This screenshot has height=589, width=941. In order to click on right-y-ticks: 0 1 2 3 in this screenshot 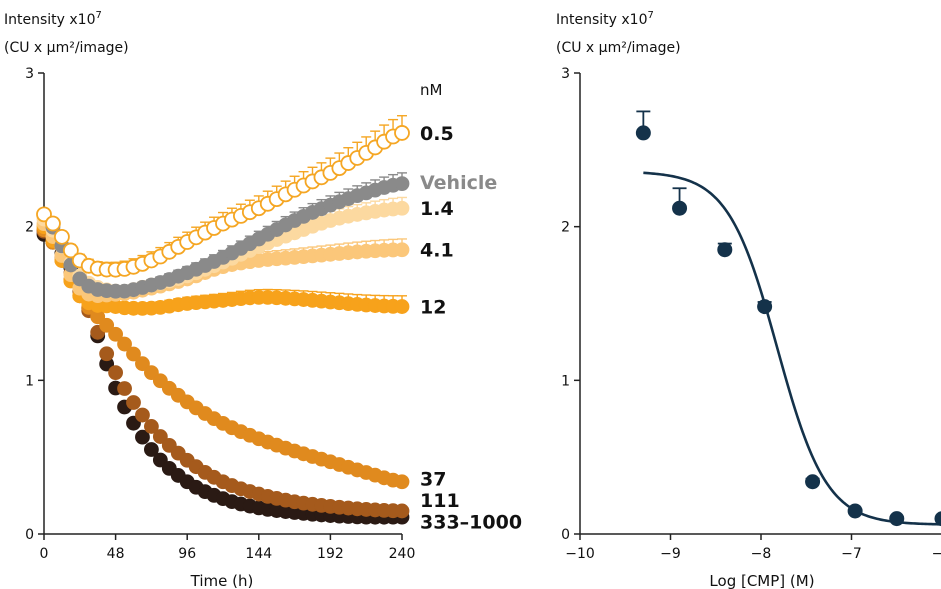, I will do `click(570, 304)`.